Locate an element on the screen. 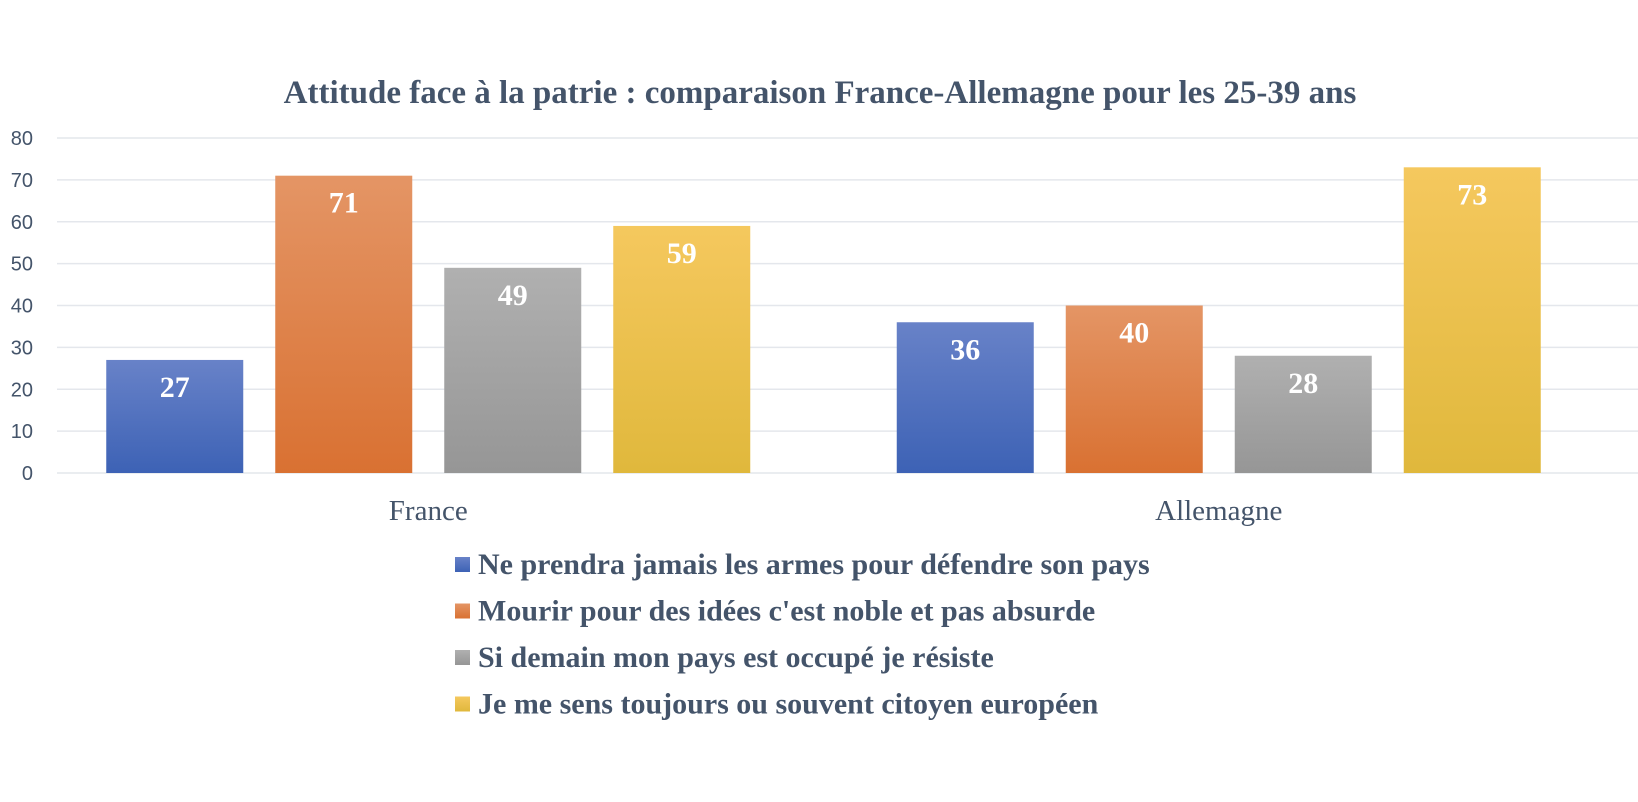 Image resolution: width=1638 pixels, height=802 pixels. y-tick-label: 50 is located at coordinates (22, 265).